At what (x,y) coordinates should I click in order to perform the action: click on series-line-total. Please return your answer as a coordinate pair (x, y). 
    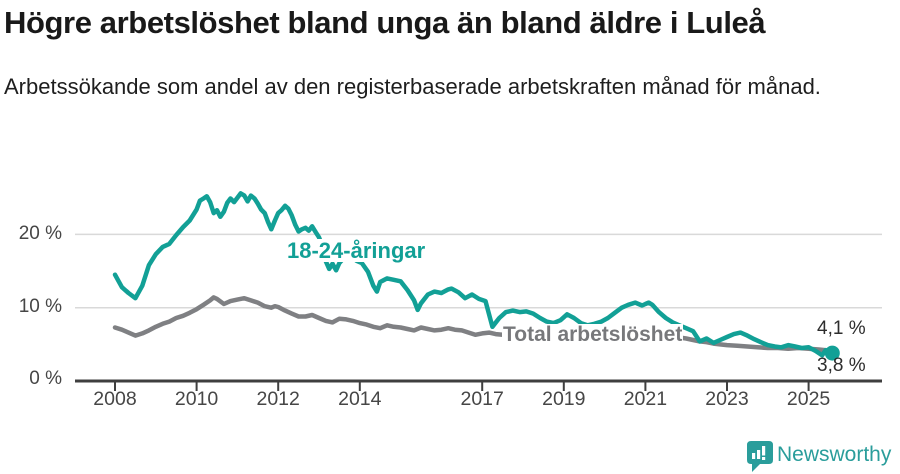
    Looking at the image, I should click on (473, 324).